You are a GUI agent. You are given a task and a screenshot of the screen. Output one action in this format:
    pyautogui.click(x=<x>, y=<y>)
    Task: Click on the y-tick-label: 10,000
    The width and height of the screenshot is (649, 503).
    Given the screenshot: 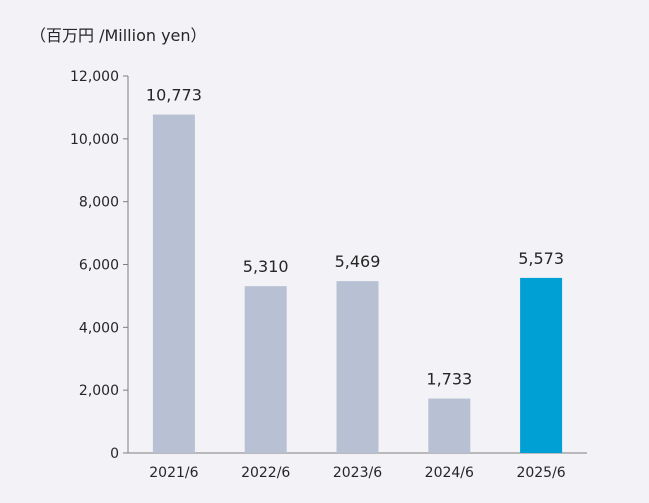 What is the action you would take?
    pyautogui.click(x=94, y=140)
    